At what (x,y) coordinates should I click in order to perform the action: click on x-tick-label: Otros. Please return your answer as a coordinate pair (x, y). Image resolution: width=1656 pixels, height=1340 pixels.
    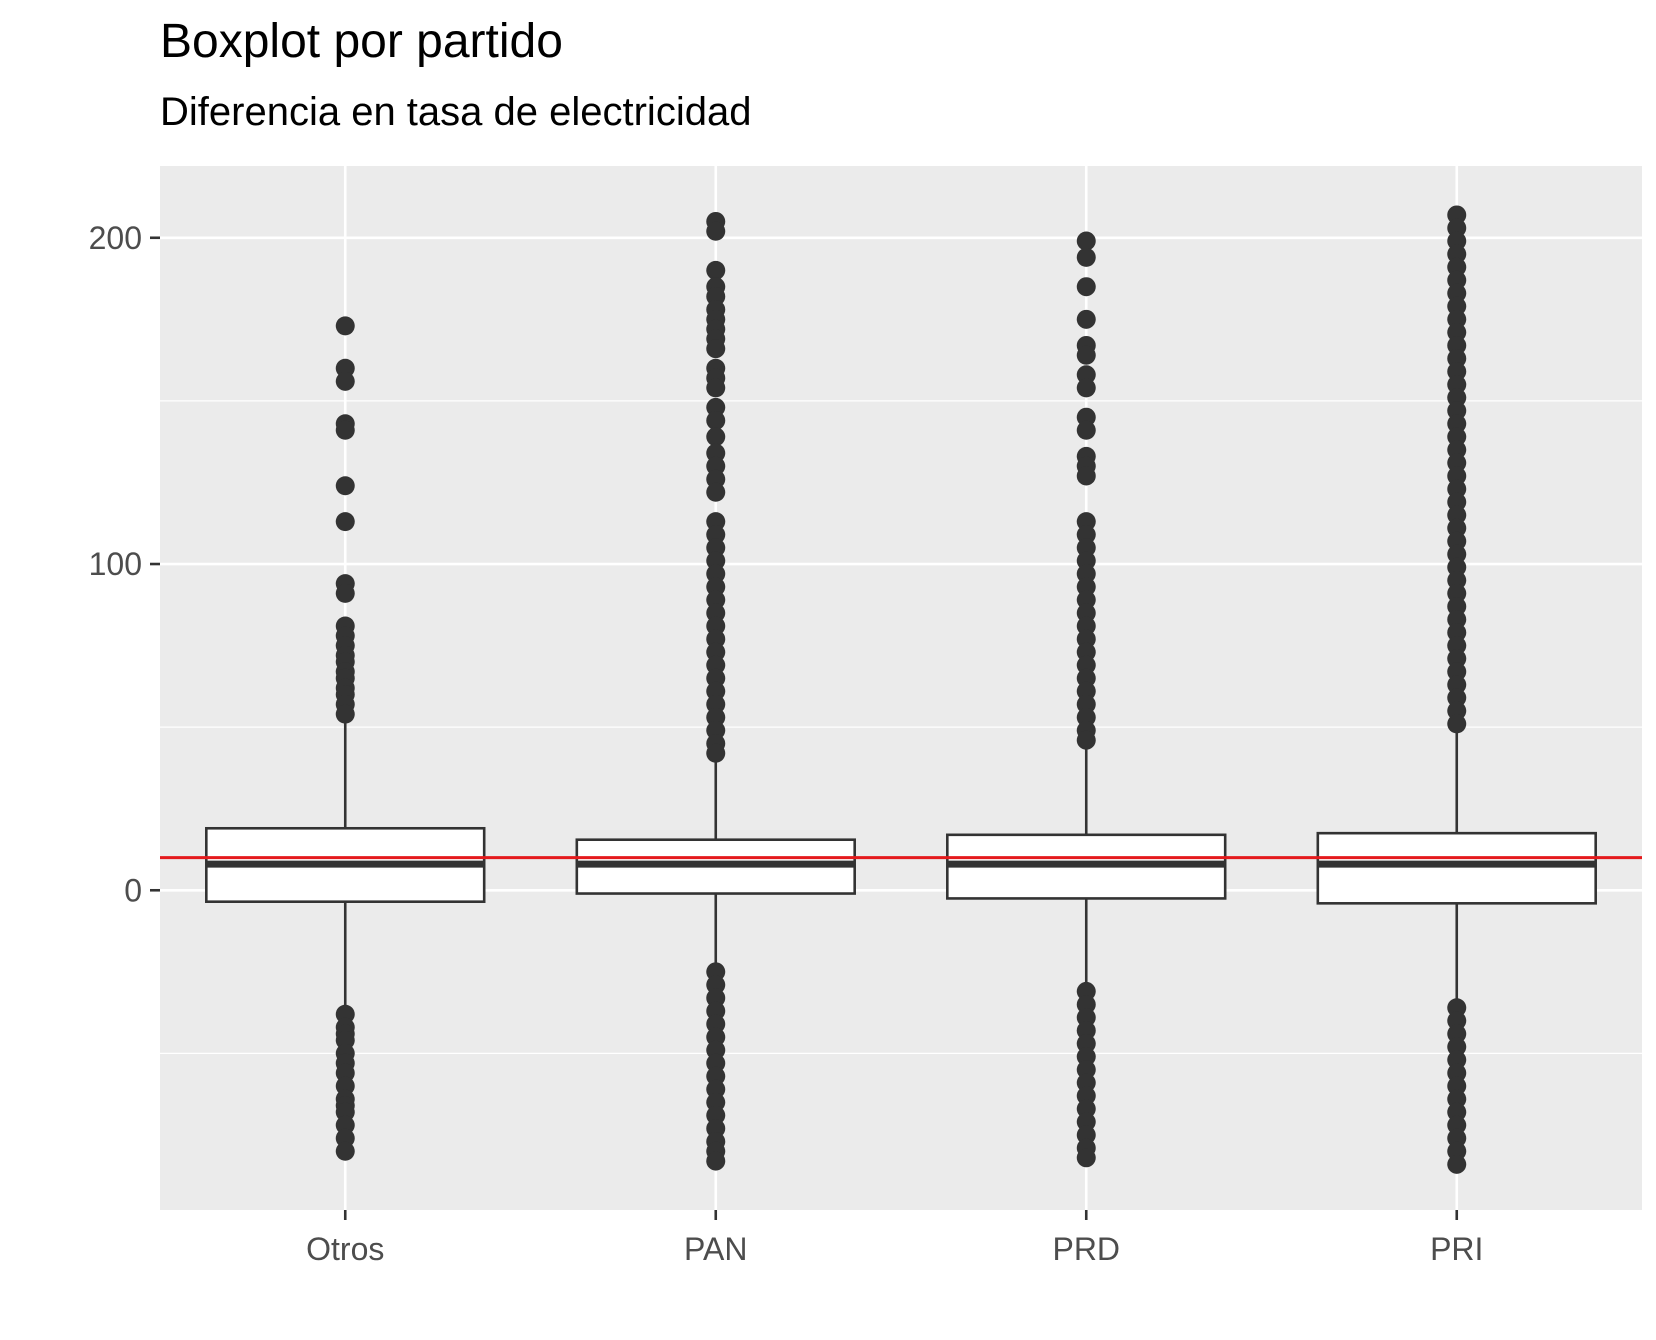
    Looking at the image, I should click on (345, 1249).